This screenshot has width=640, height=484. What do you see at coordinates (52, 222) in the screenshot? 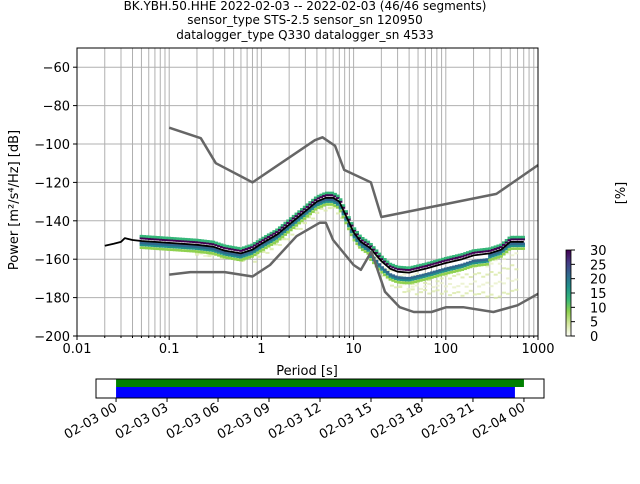
I see `y-tick-label: −140` at bounding box center [52, 222].